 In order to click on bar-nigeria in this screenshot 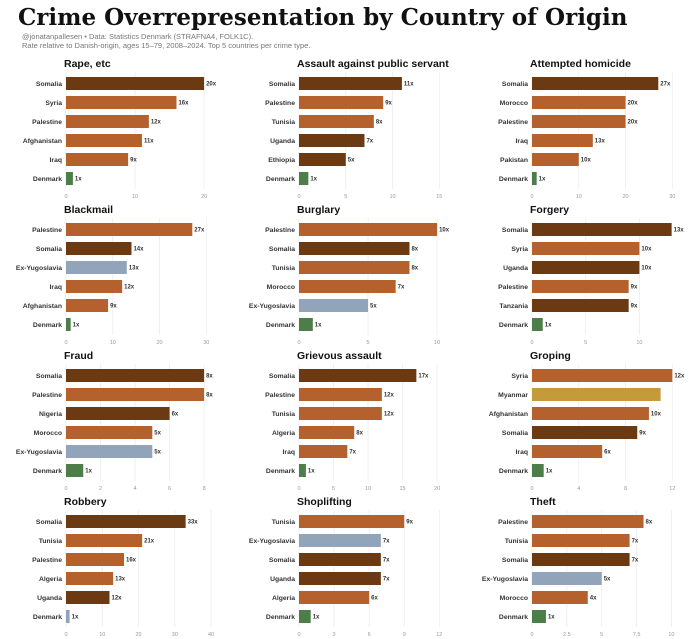, I will do `click(118, 413)`.